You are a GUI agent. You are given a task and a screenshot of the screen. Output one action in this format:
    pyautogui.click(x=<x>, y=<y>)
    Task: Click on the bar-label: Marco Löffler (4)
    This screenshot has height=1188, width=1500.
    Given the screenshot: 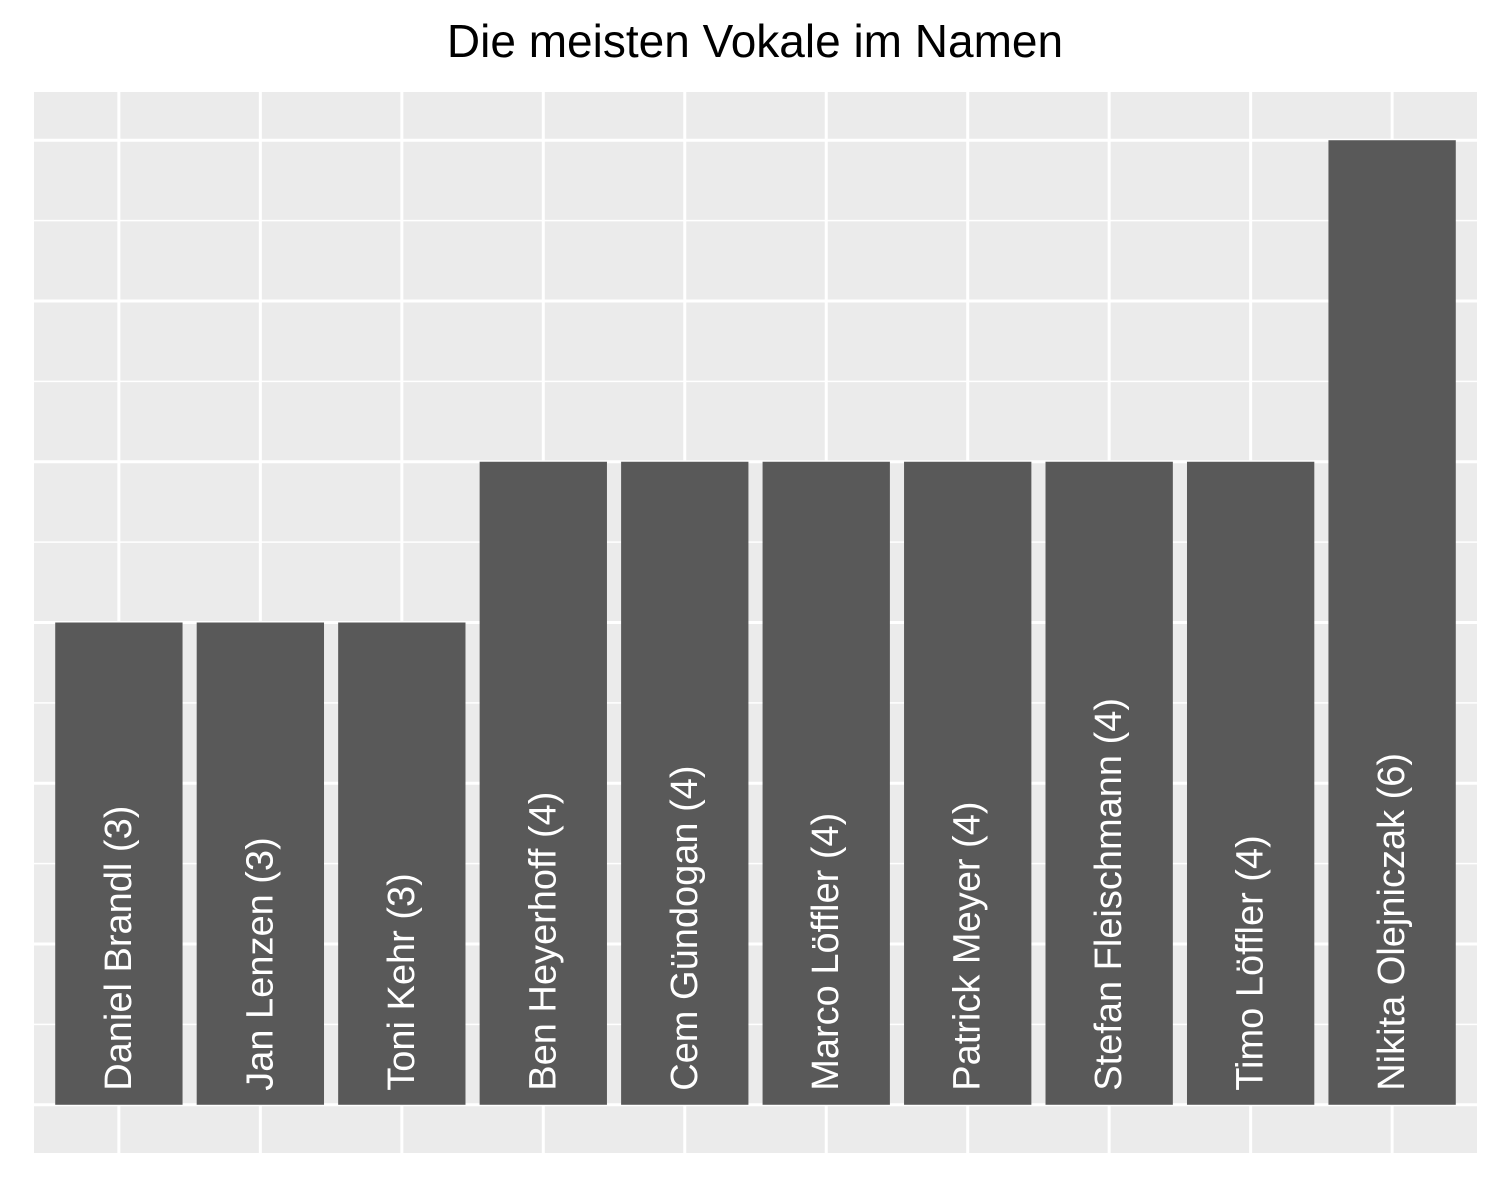 What is the action you would take?
    pyautogui.click(x=826, y=952)
    